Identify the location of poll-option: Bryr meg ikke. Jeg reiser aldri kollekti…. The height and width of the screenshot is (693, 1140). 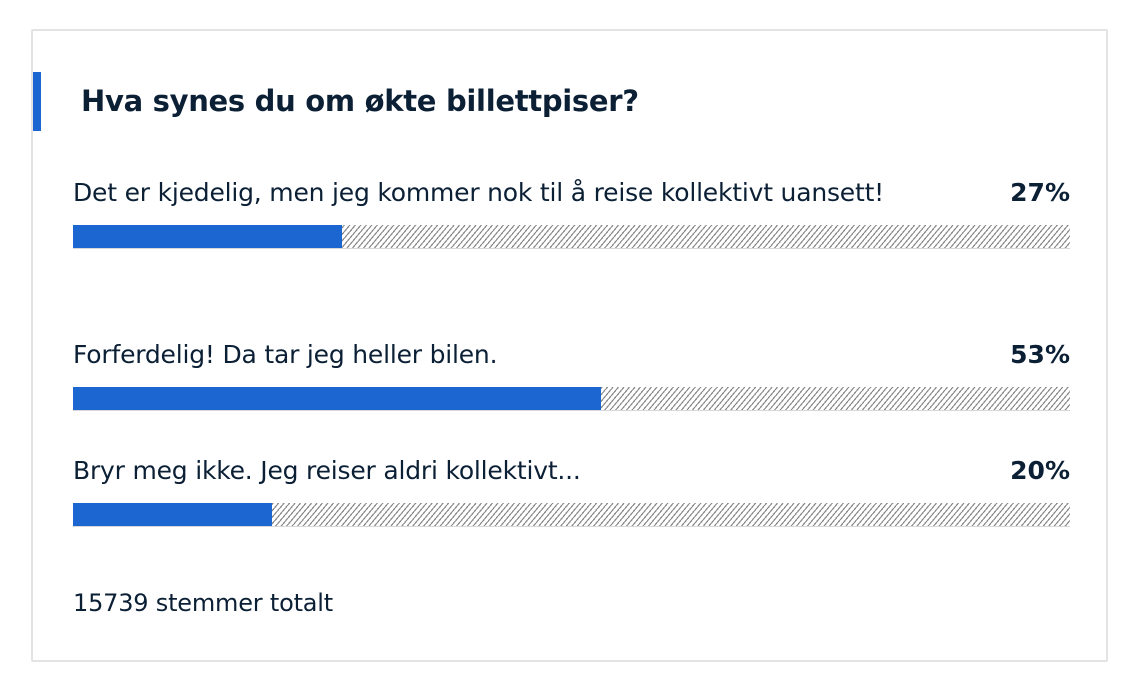
(571, 488).